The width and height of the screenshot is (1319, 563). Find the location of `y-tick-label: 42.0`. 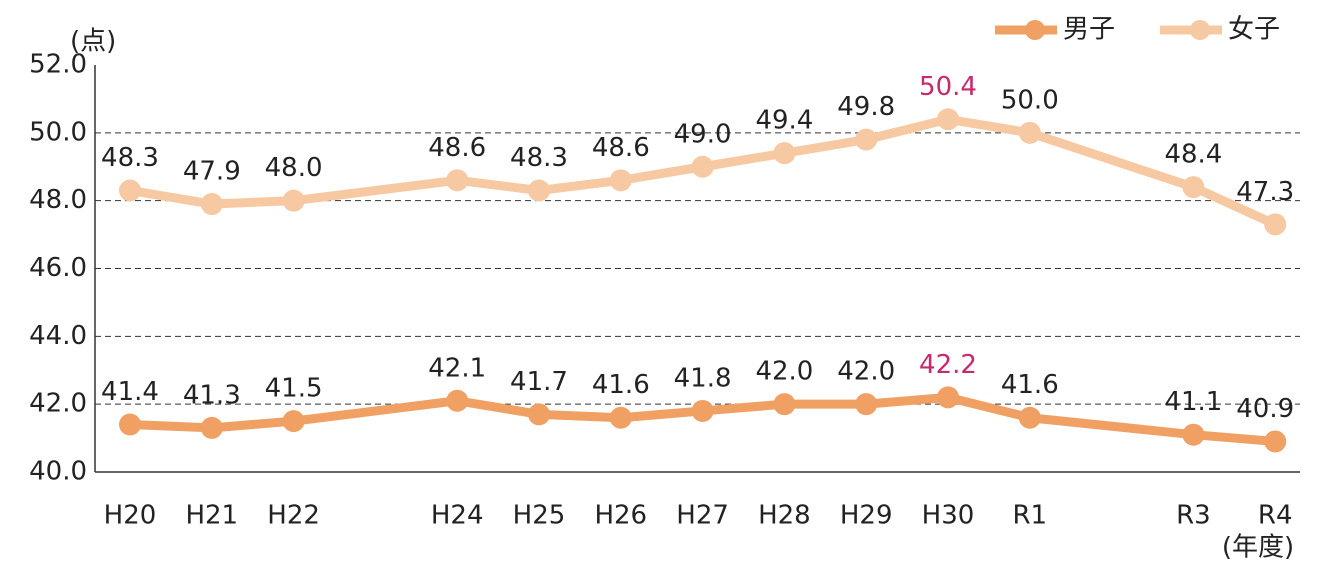

y-tick-label: 42.0 is located at coordinates (58, 404).